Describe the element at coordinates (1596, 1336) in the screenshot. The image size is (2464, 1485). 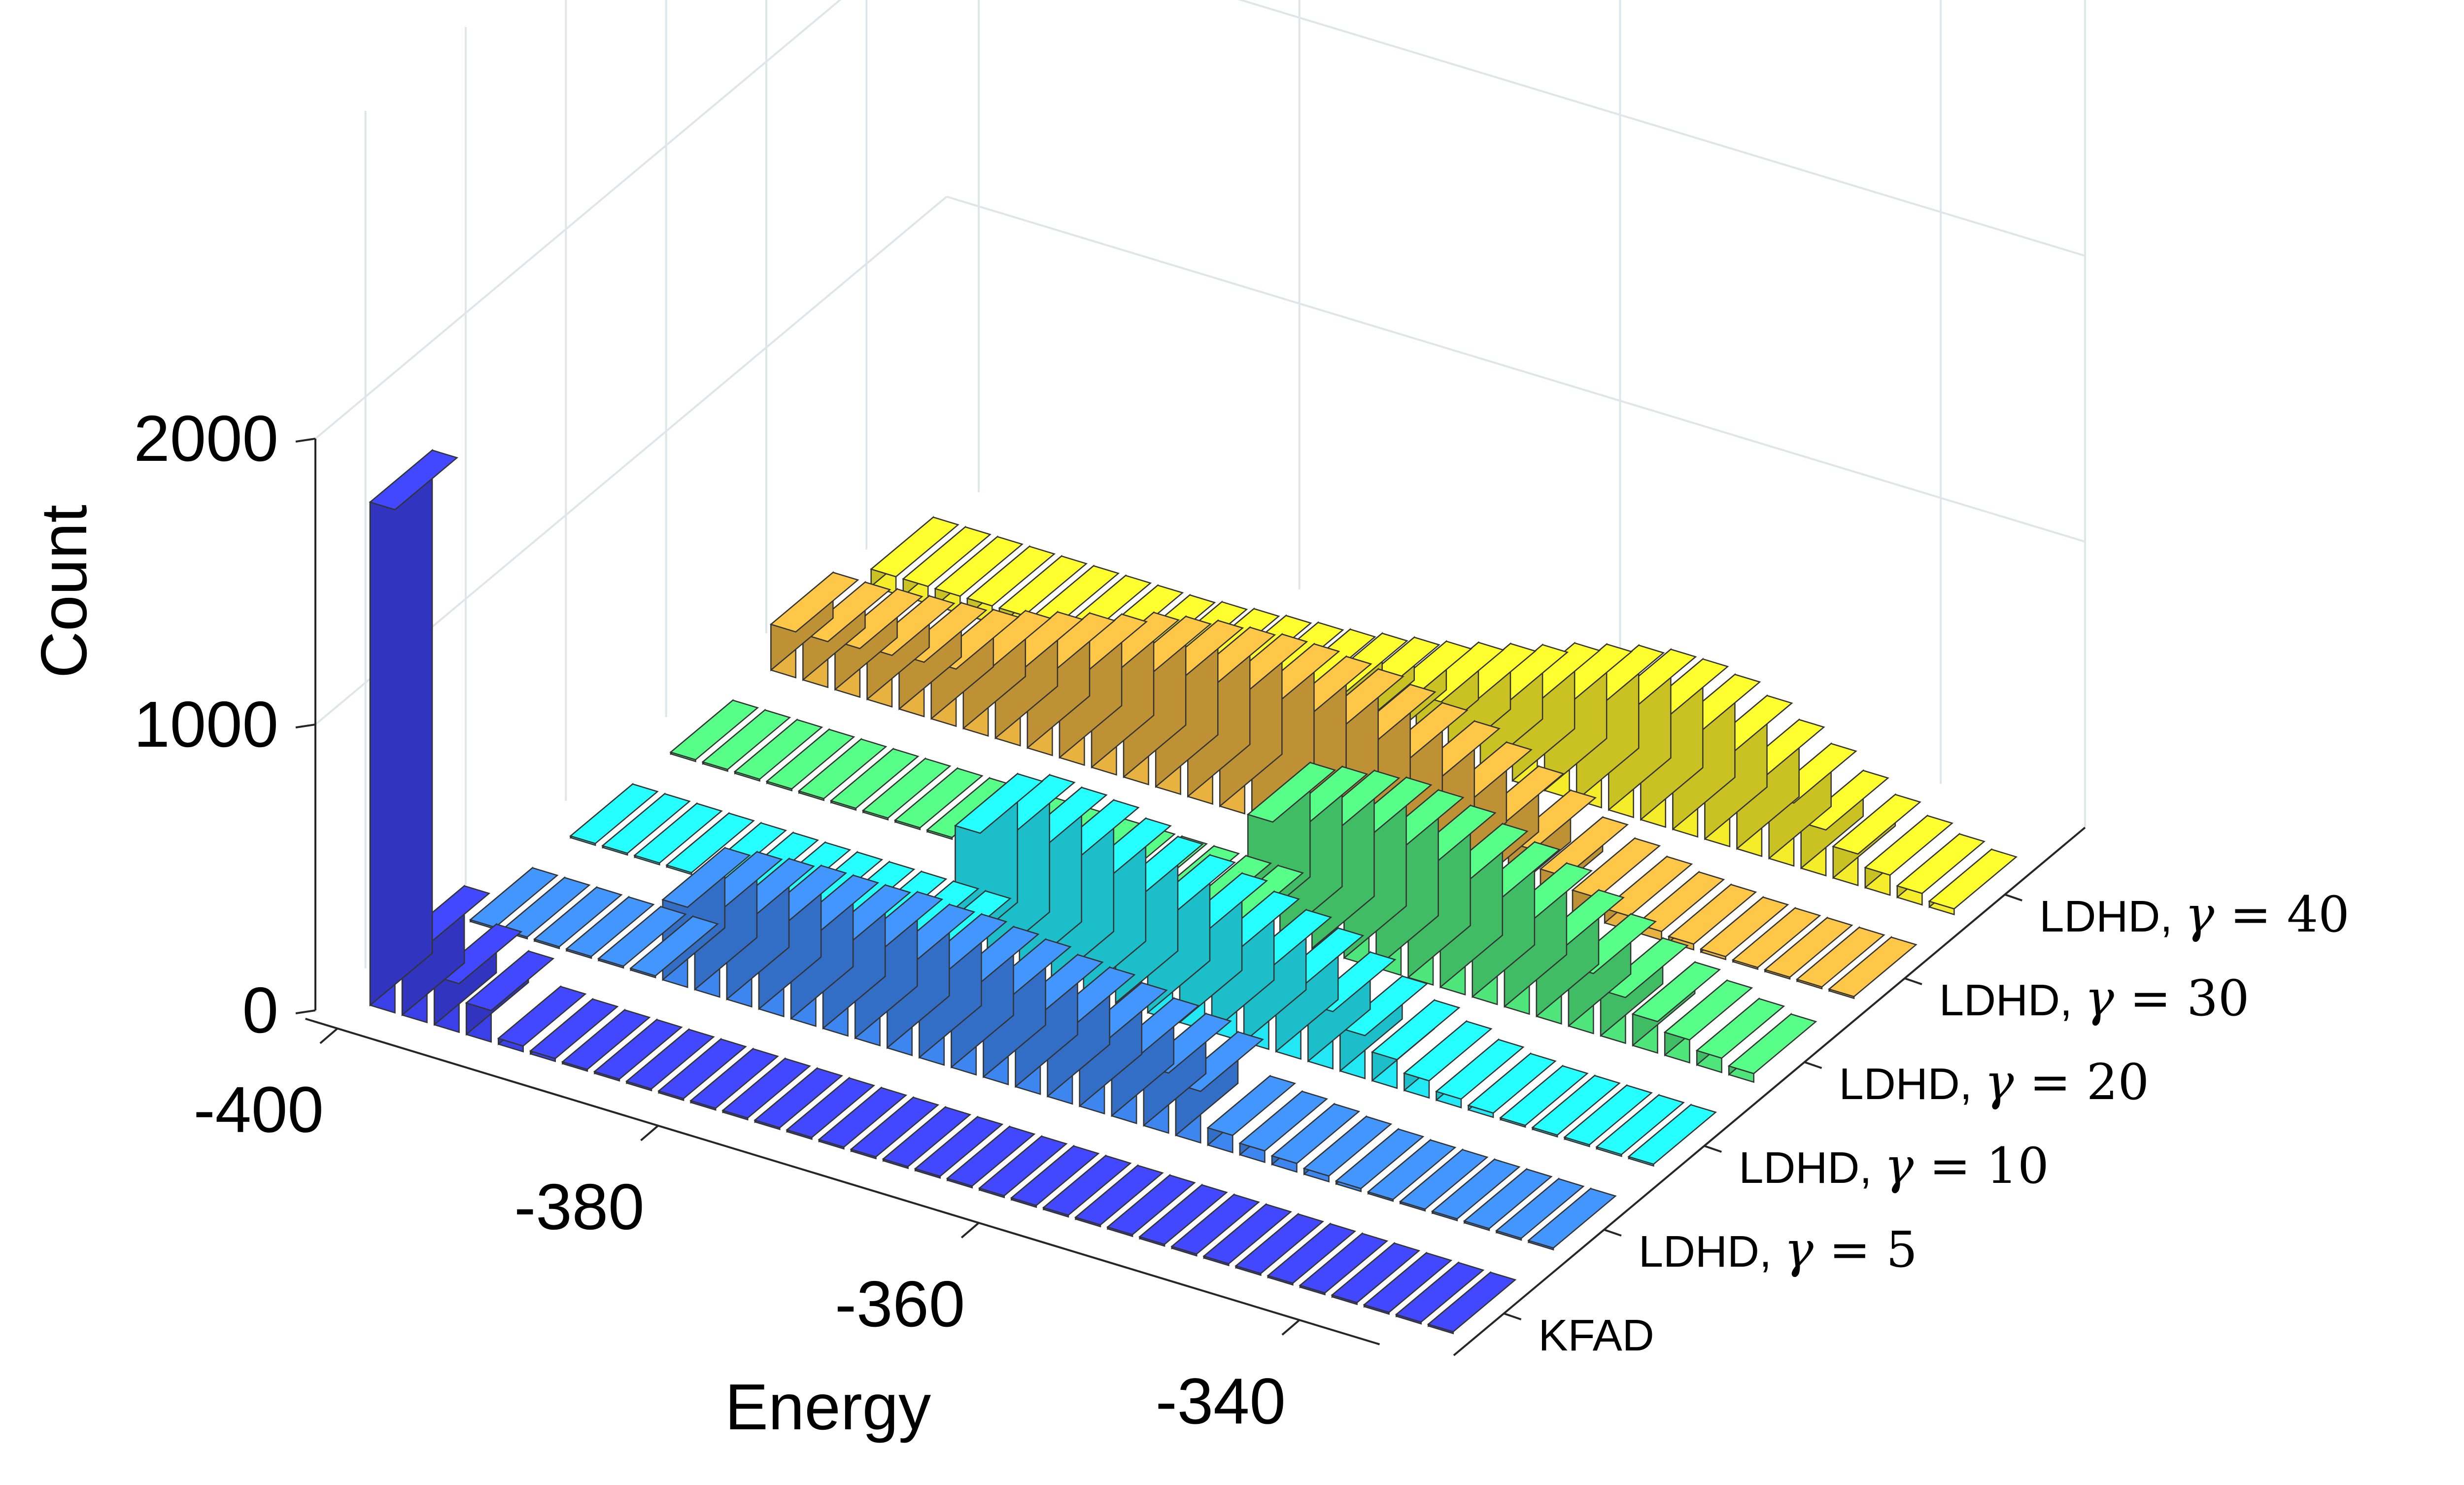
I see `series-label: KFAD` at that location.